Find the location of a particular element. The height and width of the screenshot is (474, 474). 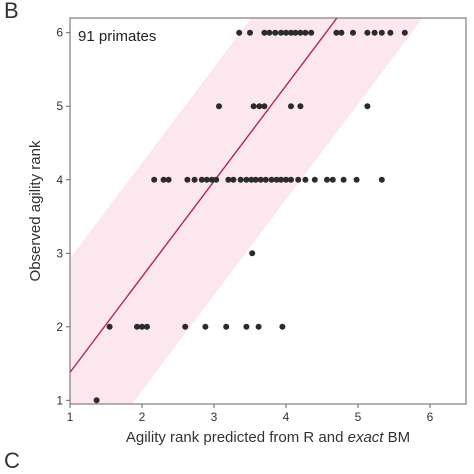

y-tick-label-6: 6 is located at coordinates (59, 33).